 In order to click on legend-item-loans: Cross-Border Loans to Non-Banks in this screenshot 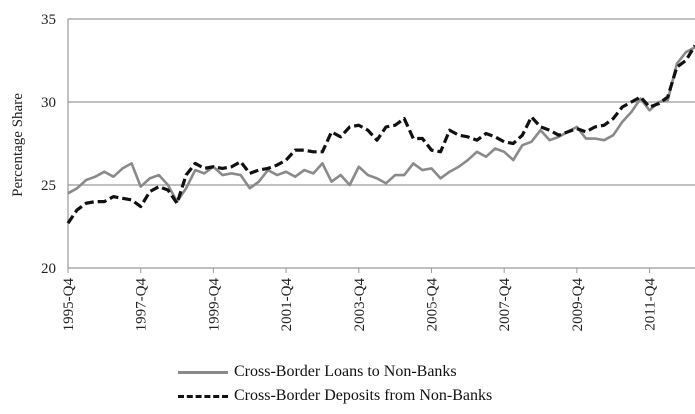, I will do `click(335, 372)`.